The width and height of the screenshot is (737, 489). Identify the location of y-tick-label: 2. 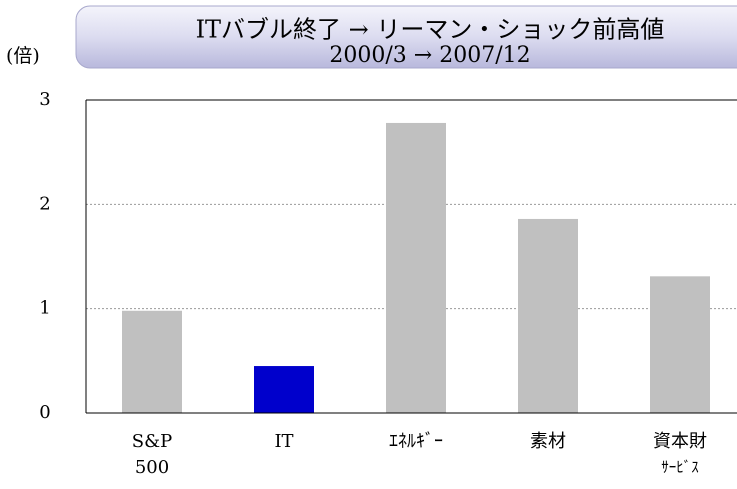
(44, 203).